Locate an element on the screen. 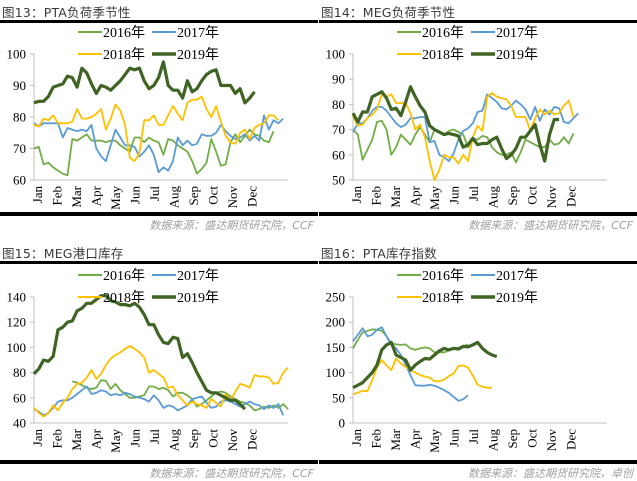 This screenshot has width=637, height=481. y-tick-label: 250 is located at coordinates (336, 297).